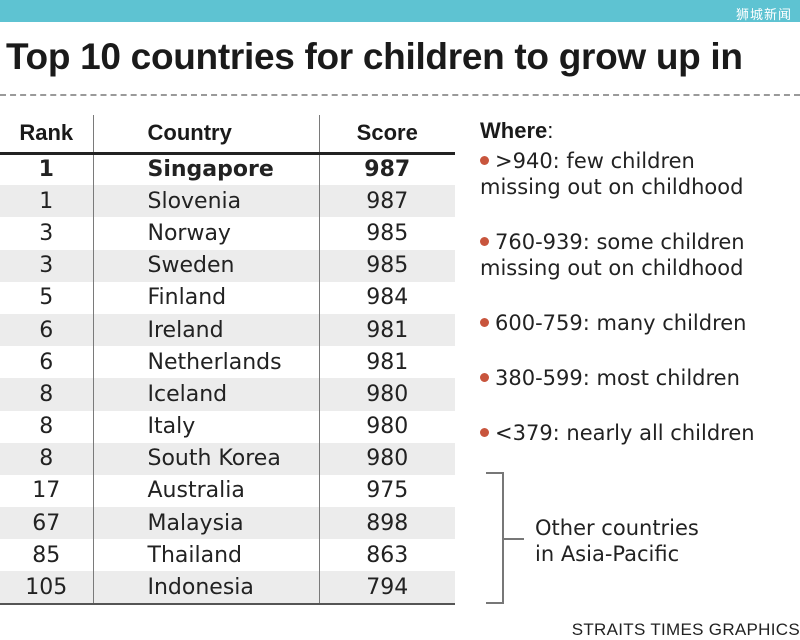  I want to click on table-row: 17 Australia 975, so click(227, 491).